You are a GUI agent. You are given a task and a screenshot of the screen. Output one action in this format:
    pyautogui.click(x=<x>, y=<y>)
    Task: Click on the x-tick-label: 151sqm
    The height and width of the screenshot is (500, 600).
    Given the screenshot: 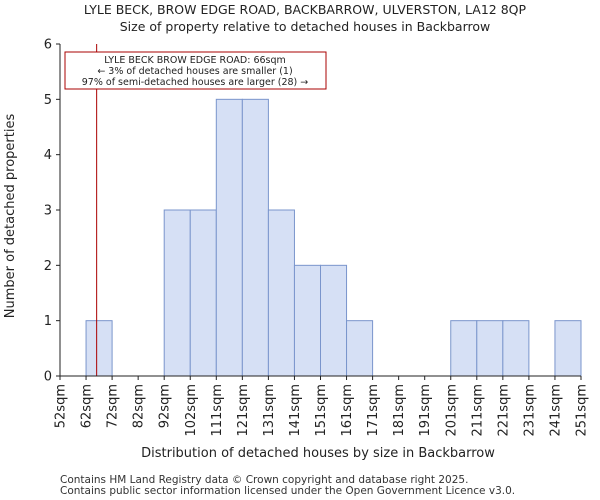 What is the action you would take?
    pyautogui.click(x=321, y=410)
    